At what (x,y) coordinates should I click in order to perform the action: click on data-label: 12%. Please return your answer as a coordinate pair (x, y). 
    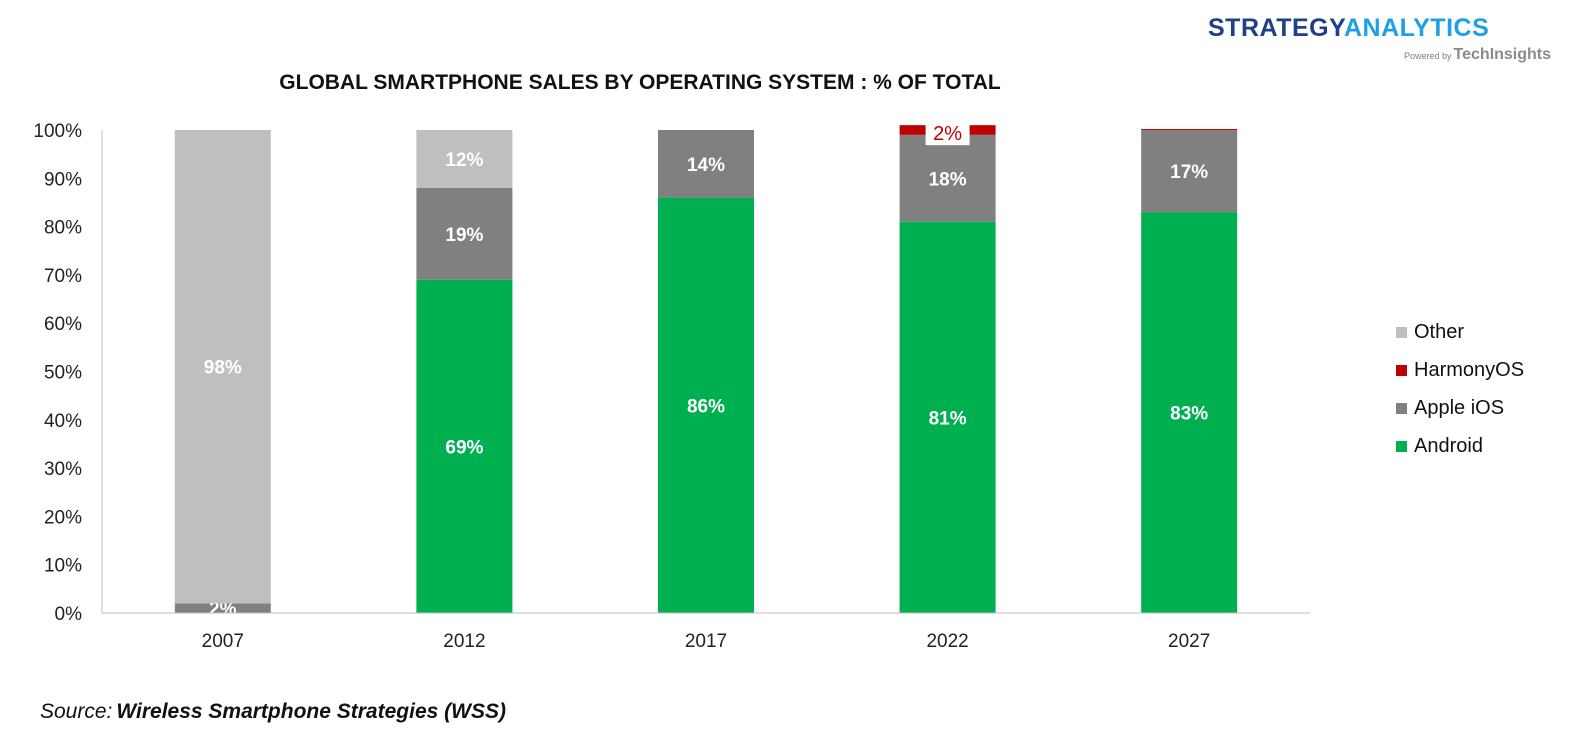
    Looking at the image, I should click on (464, 160).